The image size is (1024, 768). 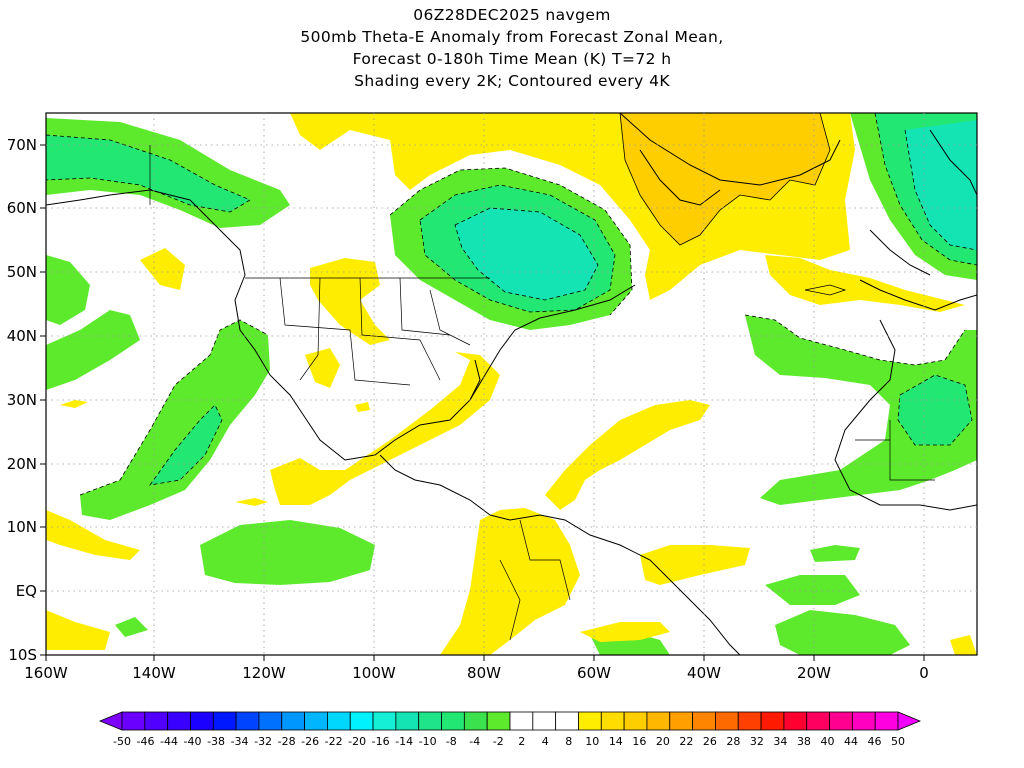 What do you see at coordinates (334, 741) in the screenshot?
I see `colorbar-label: -22` at bounding box center [334, 741].